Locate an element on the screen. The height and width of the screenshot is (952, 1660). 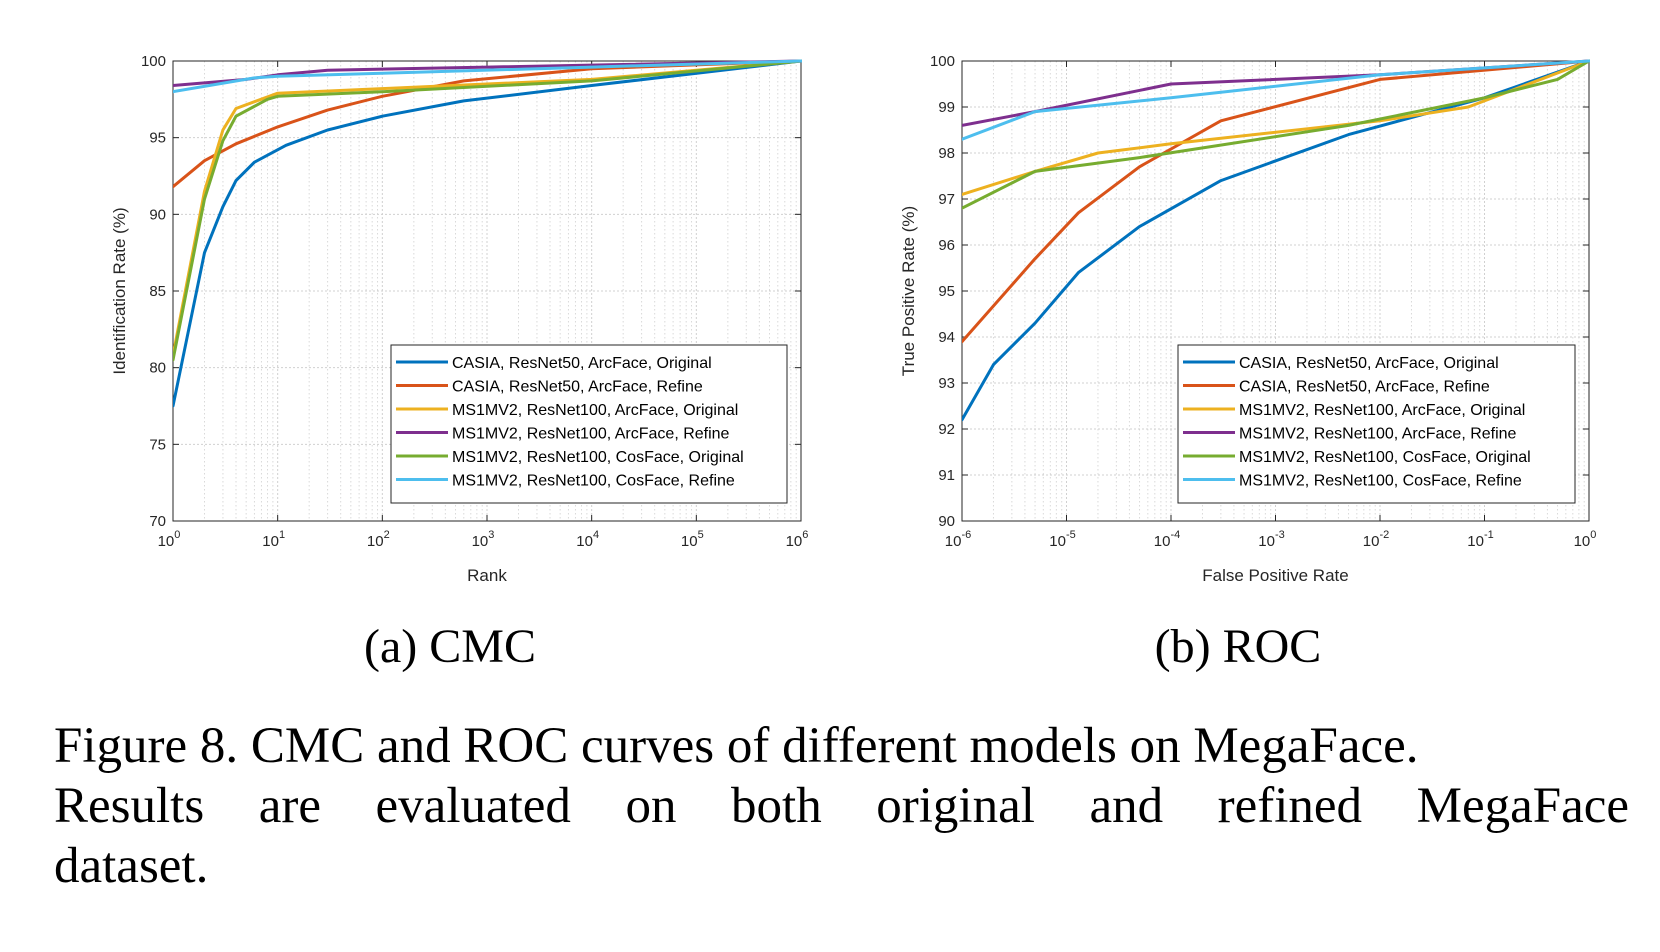
y-tick-label: 93 is located at coordinates (946, 383).